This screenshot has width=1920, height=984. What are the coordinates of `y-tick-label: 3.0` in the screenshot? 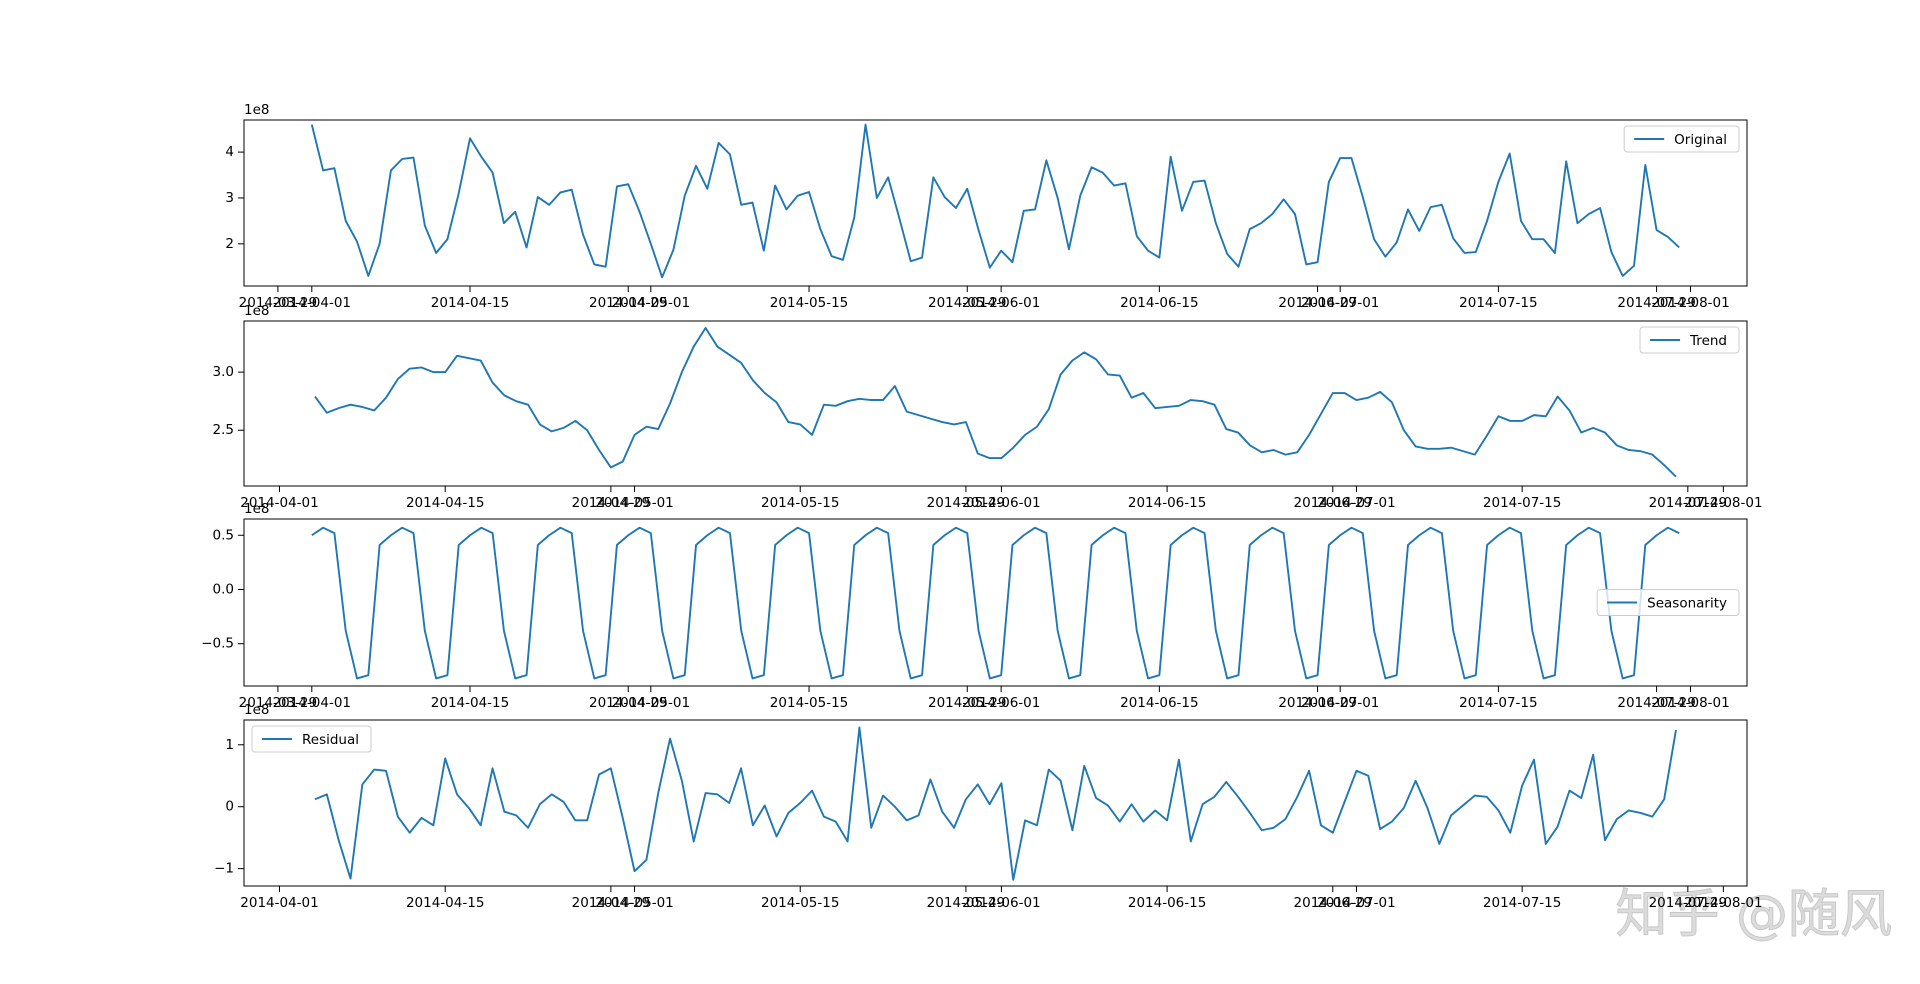 It's located at (223, 372).